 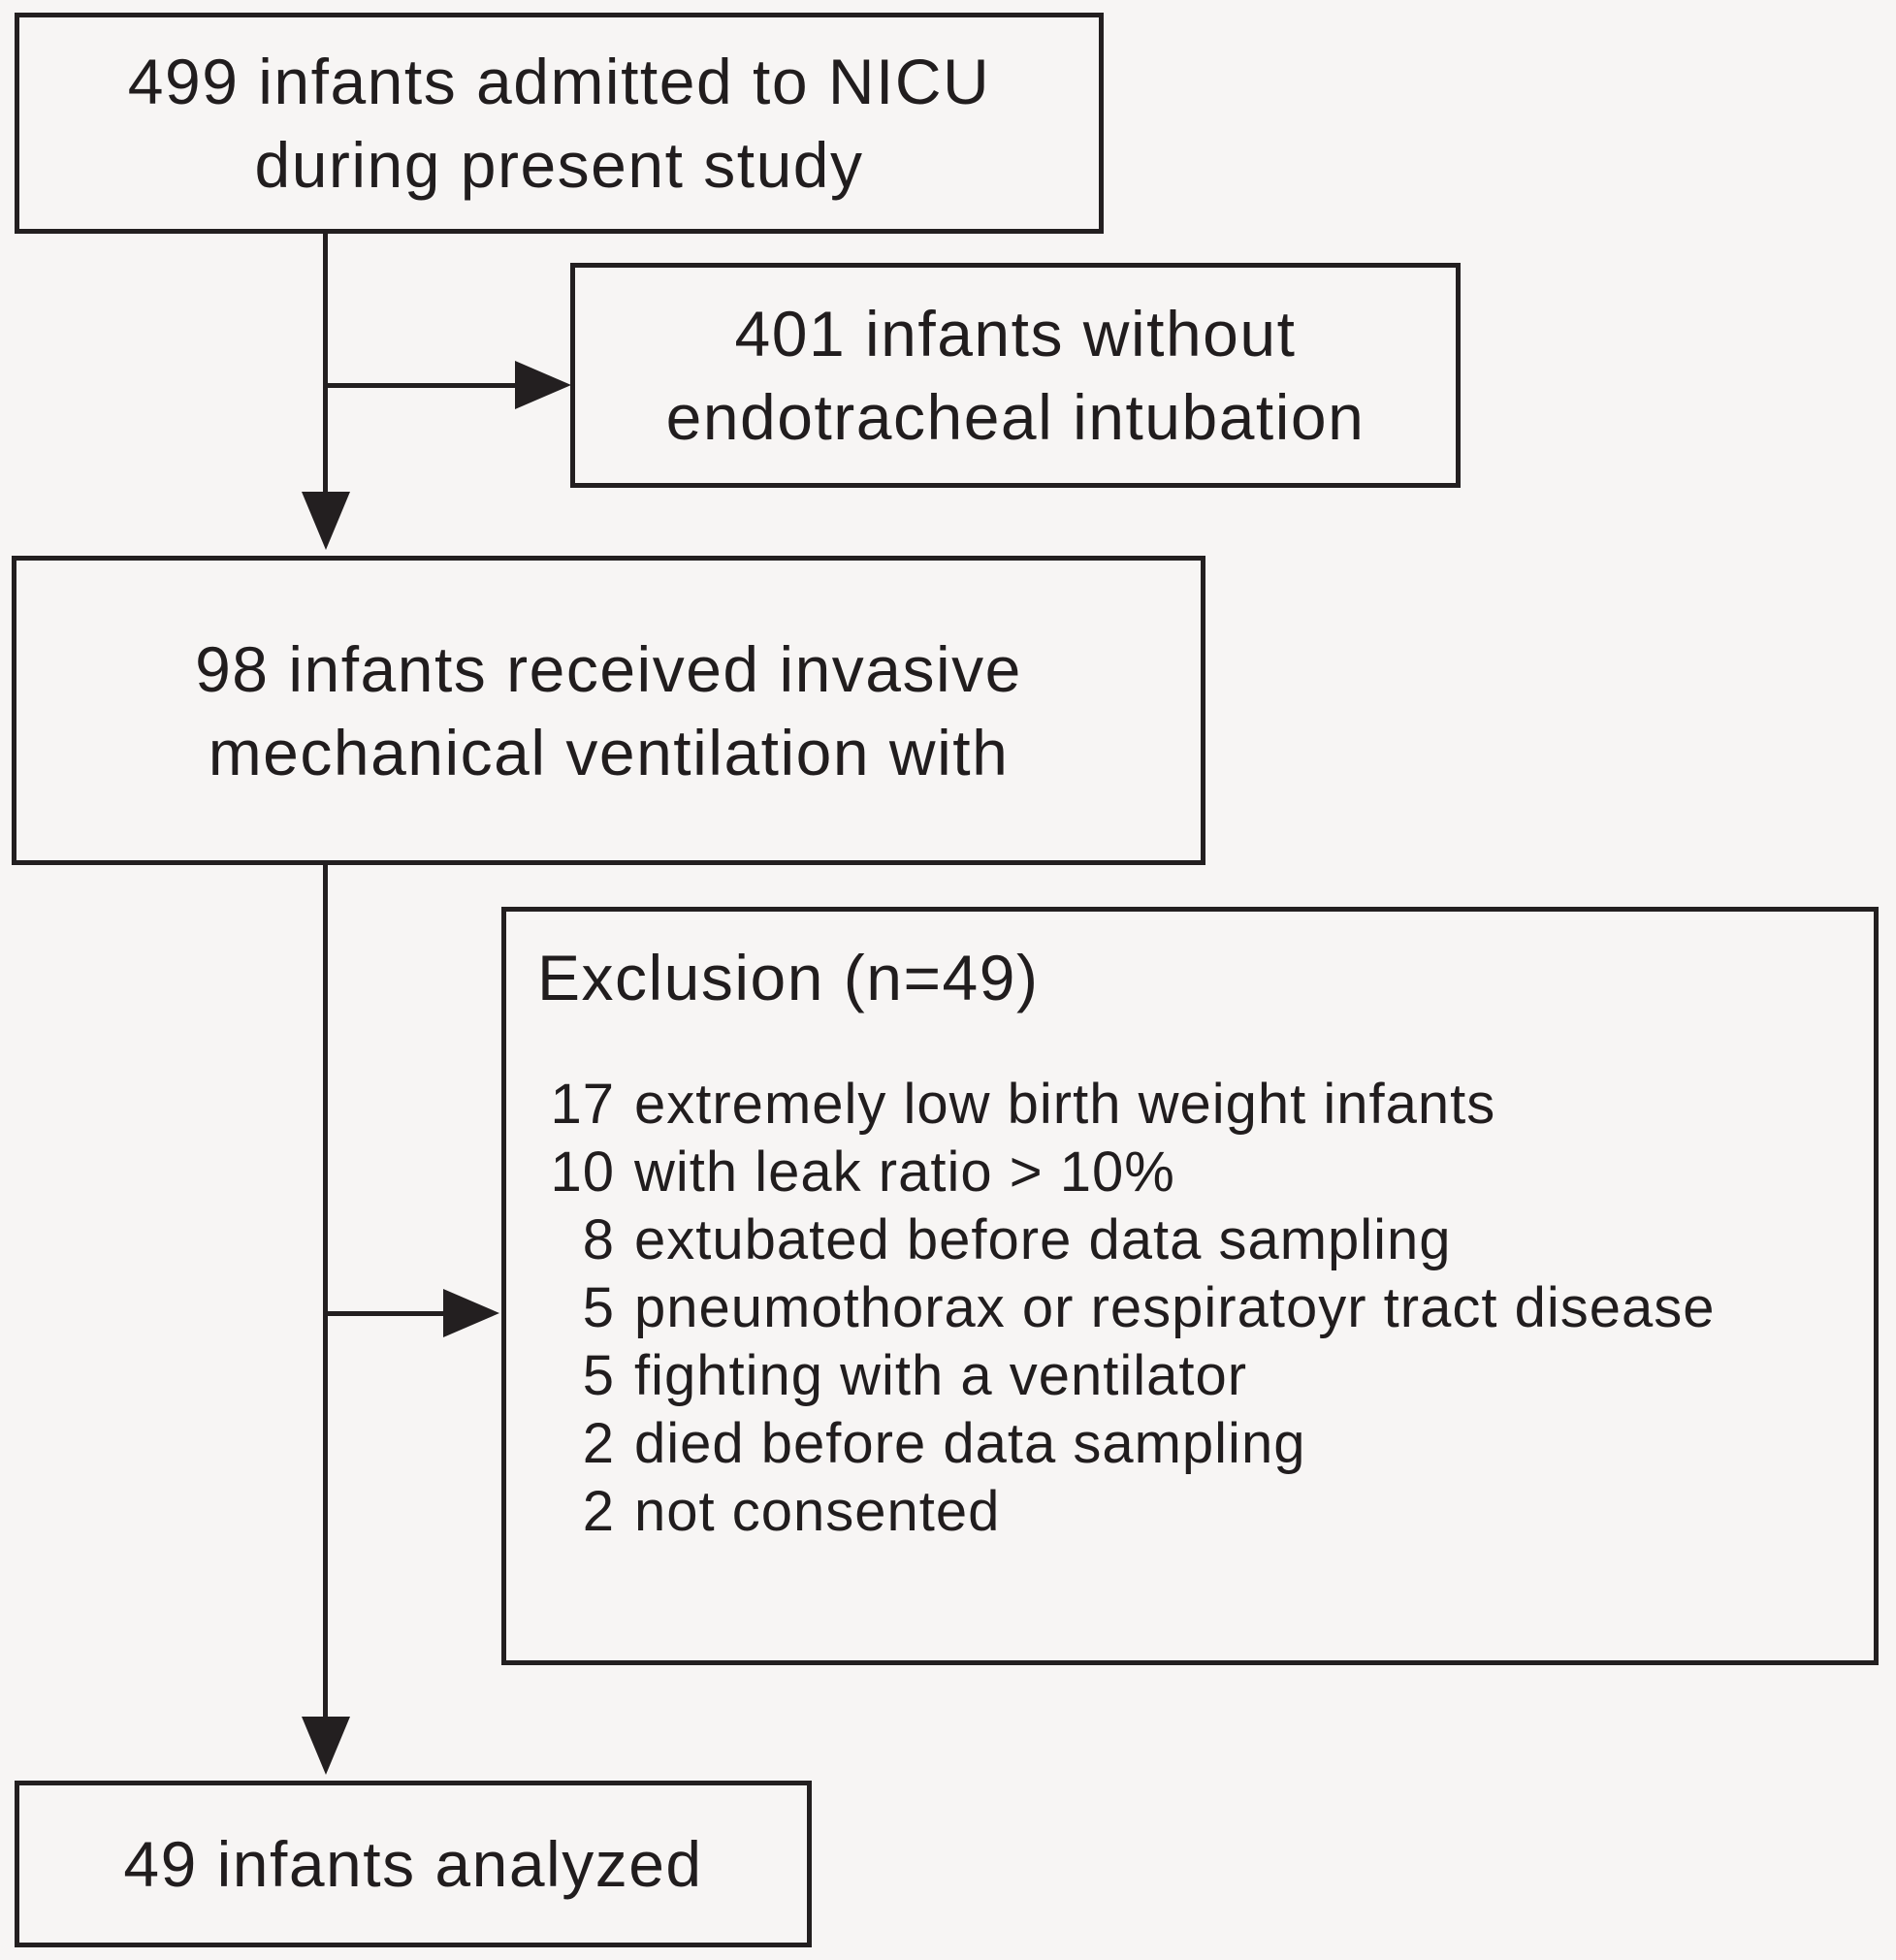 What do you see at coordinates (1016, 417) in the screenshot?
I see `box-without-intubation-line2: endotracheal intubation` at bounding box center [1016, 417].